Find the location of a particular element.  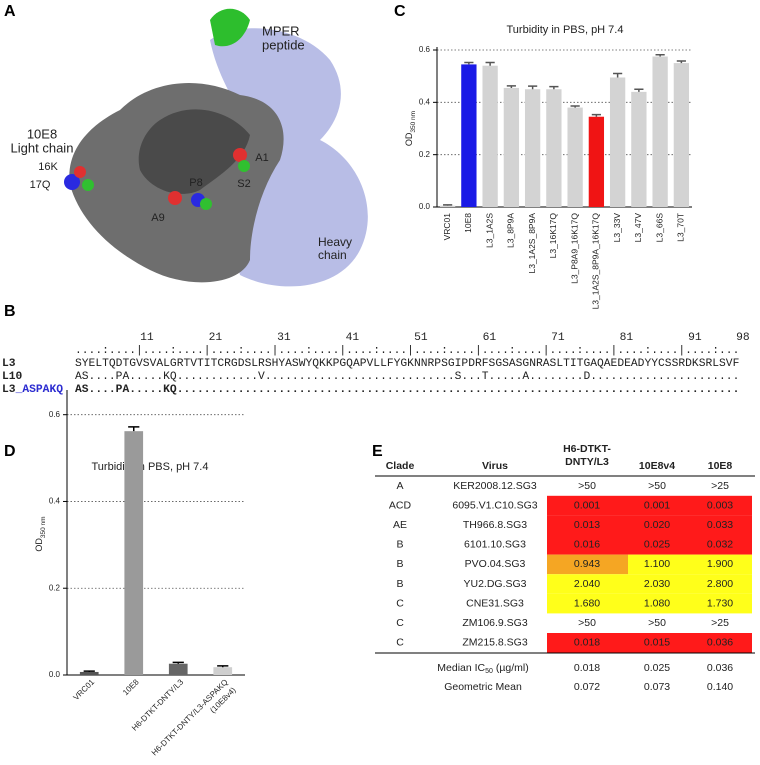

x-tick-label: L3_33V is located at coordinates (617, 228).